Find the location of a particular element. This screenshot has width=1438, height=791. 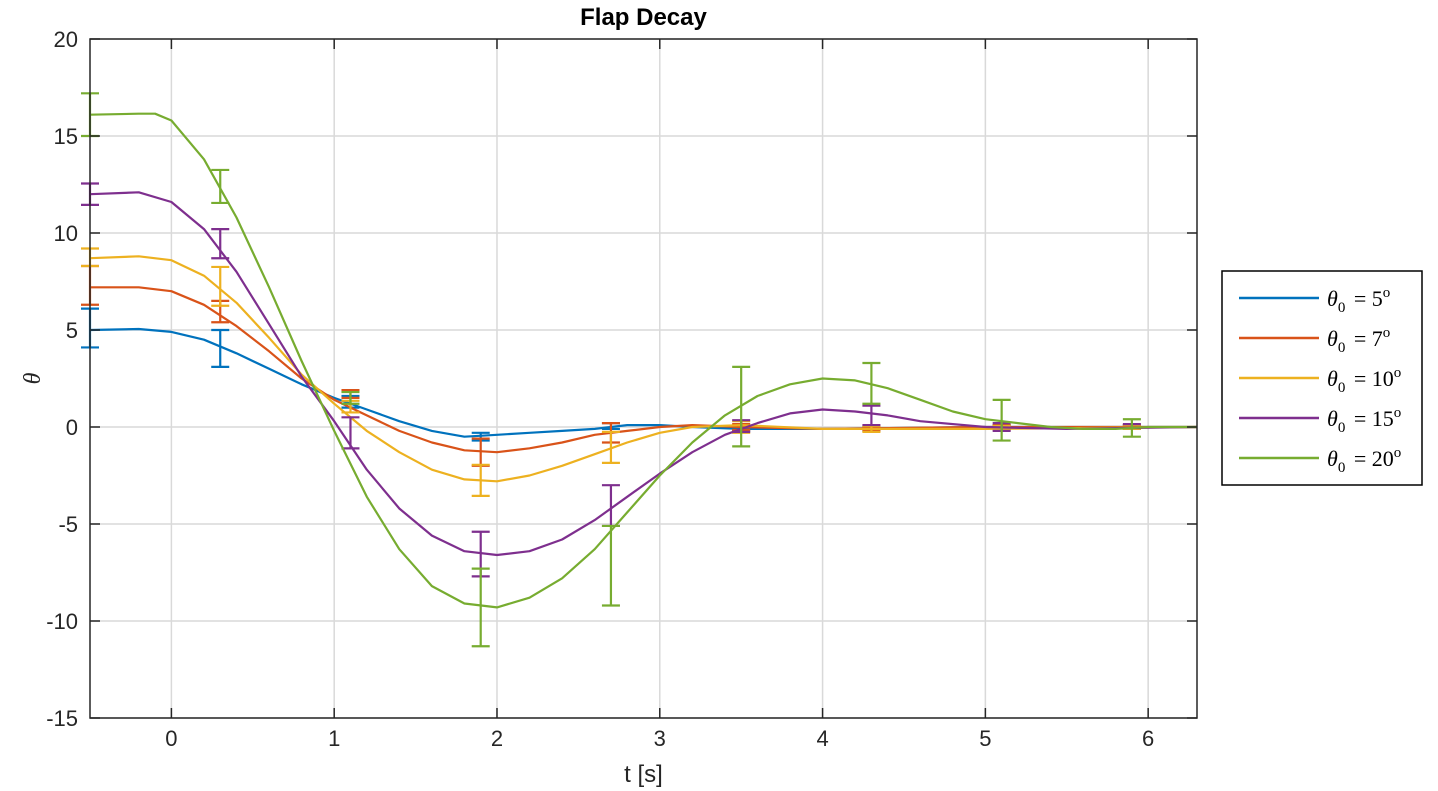

x-tick-label: 2 is located at coordinates (497, 738).